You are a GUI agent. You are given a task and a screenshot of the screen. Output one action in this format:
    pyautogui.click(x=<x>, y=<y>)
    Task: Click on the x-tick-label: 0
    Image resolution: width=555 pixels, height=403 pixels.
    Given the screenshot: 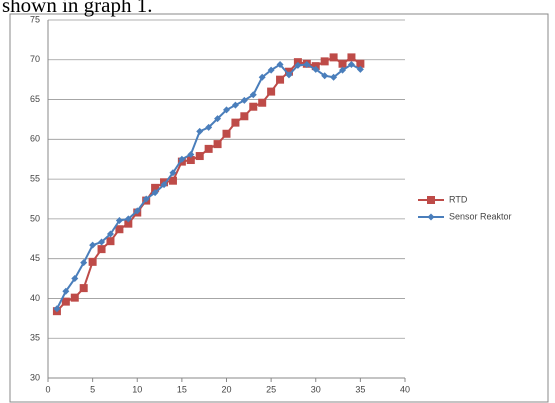 What is the action you would take?
    pyautogui.click(x=47, y=389)
    